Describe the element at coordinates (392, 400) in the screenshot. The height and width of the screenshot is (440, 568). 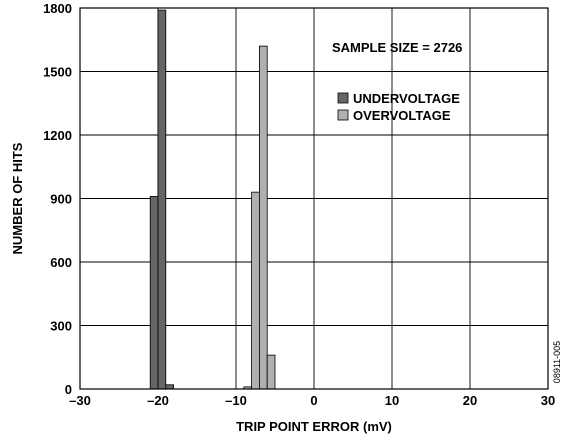
I see `x-tick-label: 10` at that location.